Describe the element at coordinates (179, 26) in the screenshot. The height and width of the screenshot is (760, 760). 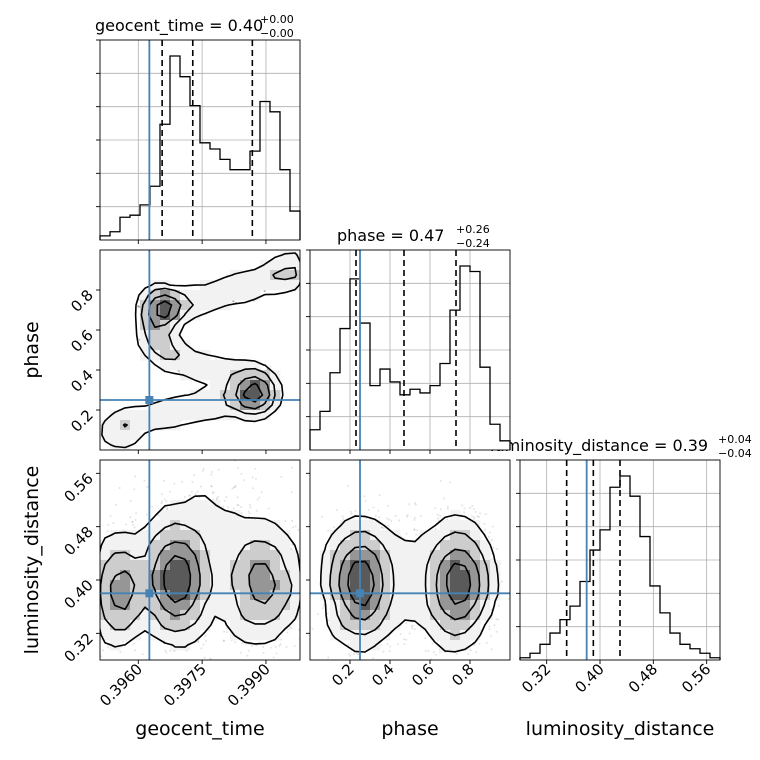
I see `title-geocent-time-text: geocent_time = 0.40` at that location.